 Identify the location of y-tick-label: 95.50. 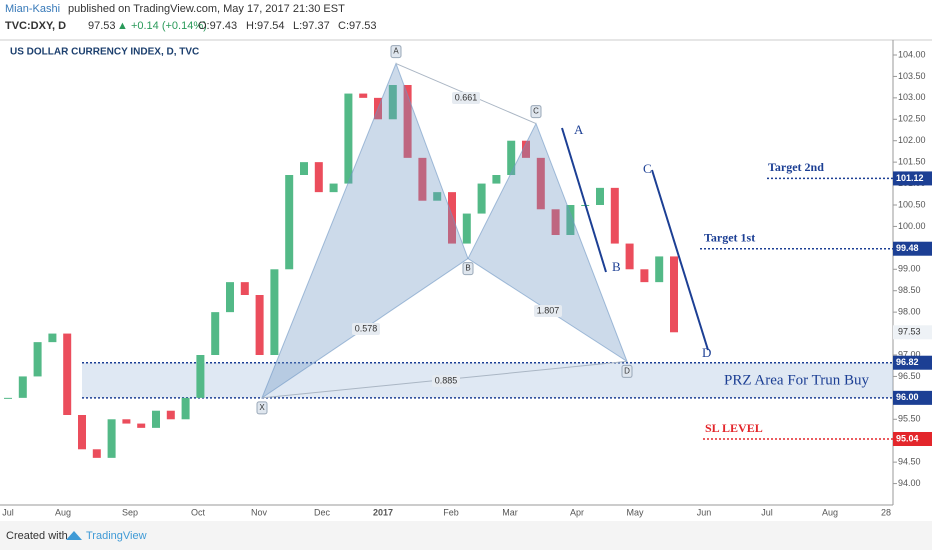
(909, 419).